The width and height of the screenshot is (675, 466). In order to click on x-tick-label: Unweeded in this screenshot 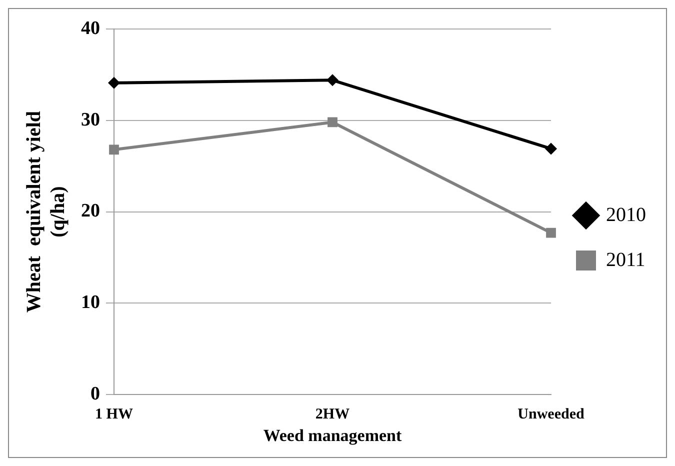, I will do `click(551, 414)`.